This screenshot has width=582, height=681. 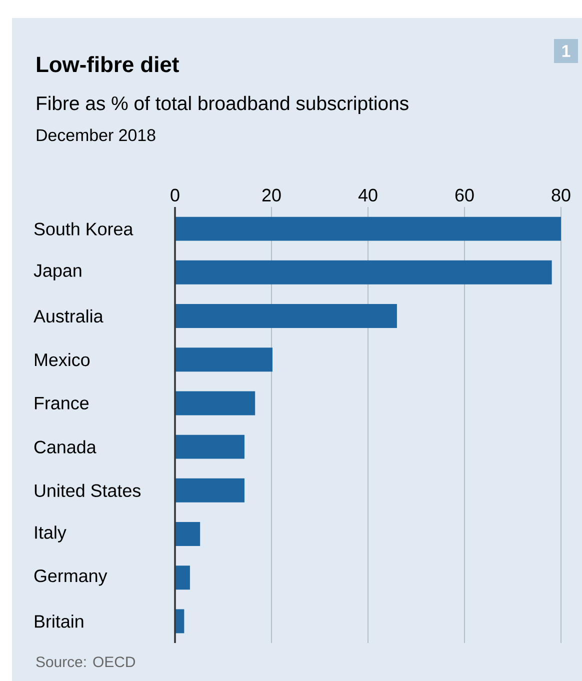 What do you see at coordinates (561, 195) in the screenshot?
I see `x-tick-label: 80` at bounding box center [561, 195].